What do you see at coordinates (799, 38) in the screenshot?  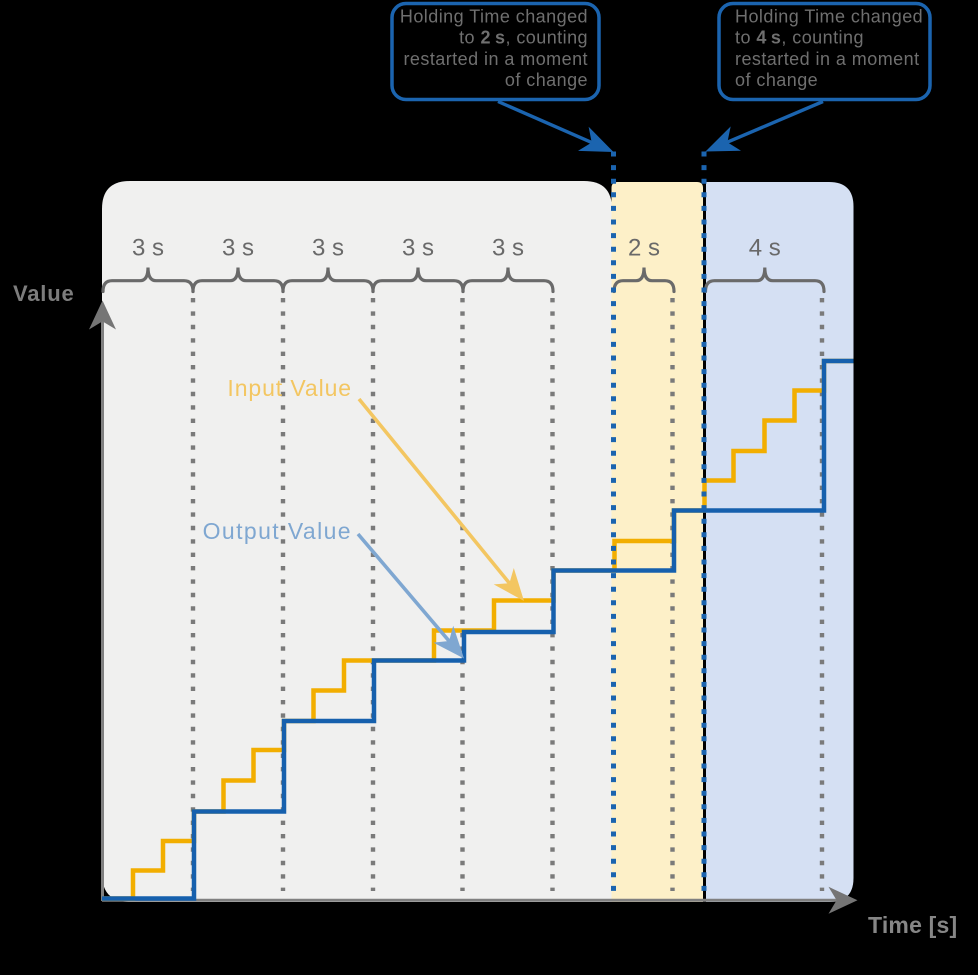 I see `svg-text: to 4 s, counting` at bounding box center [799, 38].